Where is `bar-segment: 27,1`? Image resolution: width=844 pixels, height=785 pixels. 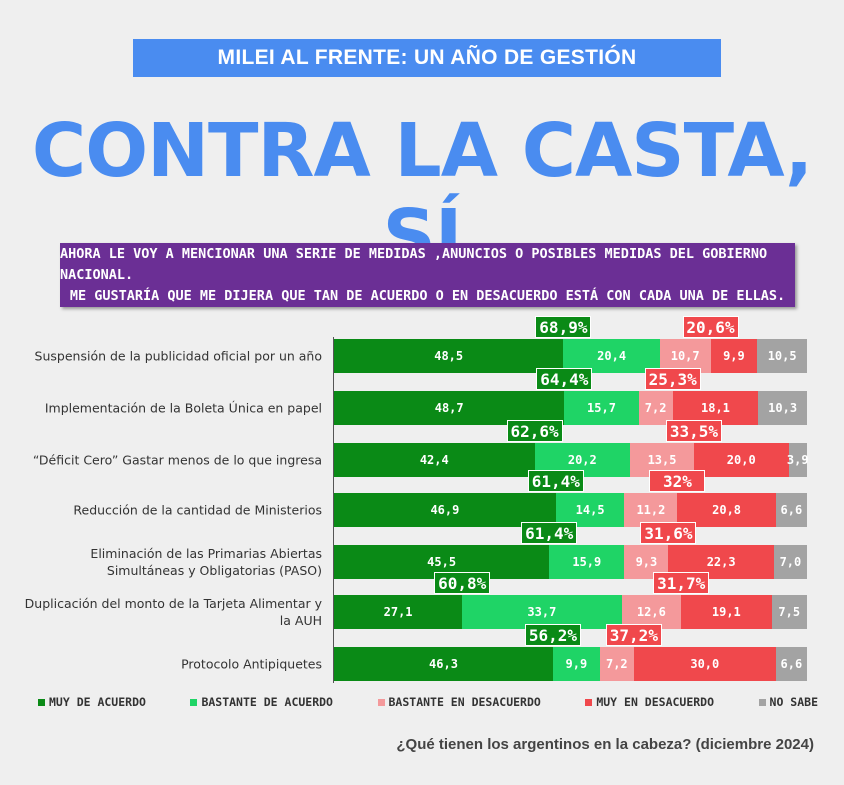
bar-segment: 27,1 is located at coordinates (398, 612).